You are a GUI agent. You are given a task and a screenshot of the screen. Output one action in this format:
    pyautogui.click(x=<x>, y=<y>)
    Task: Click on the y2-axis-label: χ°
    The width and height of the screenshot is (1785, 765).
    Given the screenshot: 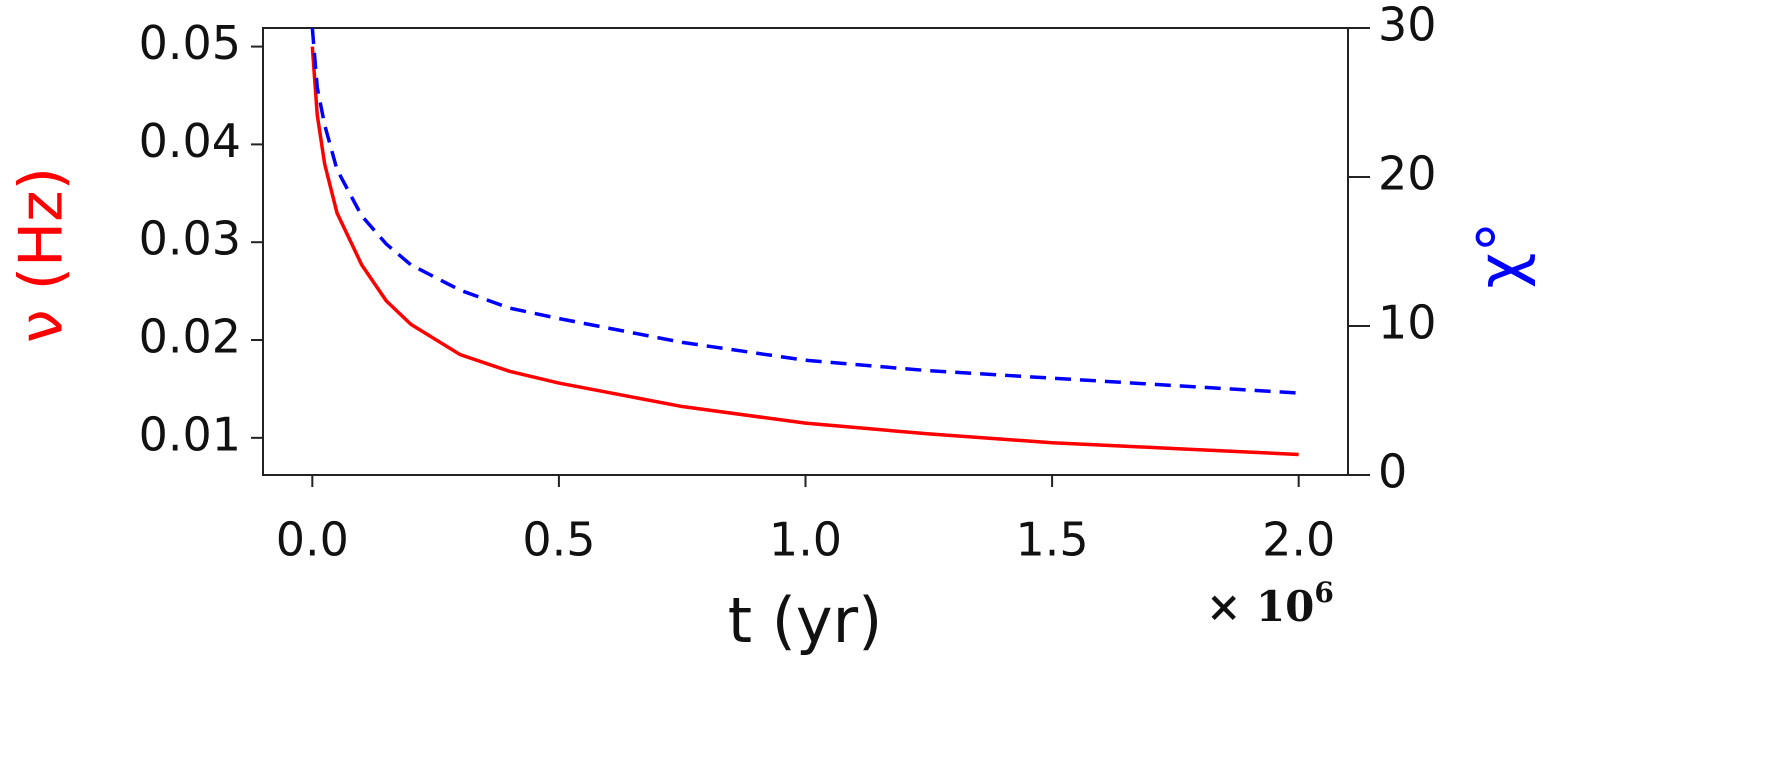 What is the action you would take?
    pyautogui.click(x=1500, y=255)
    